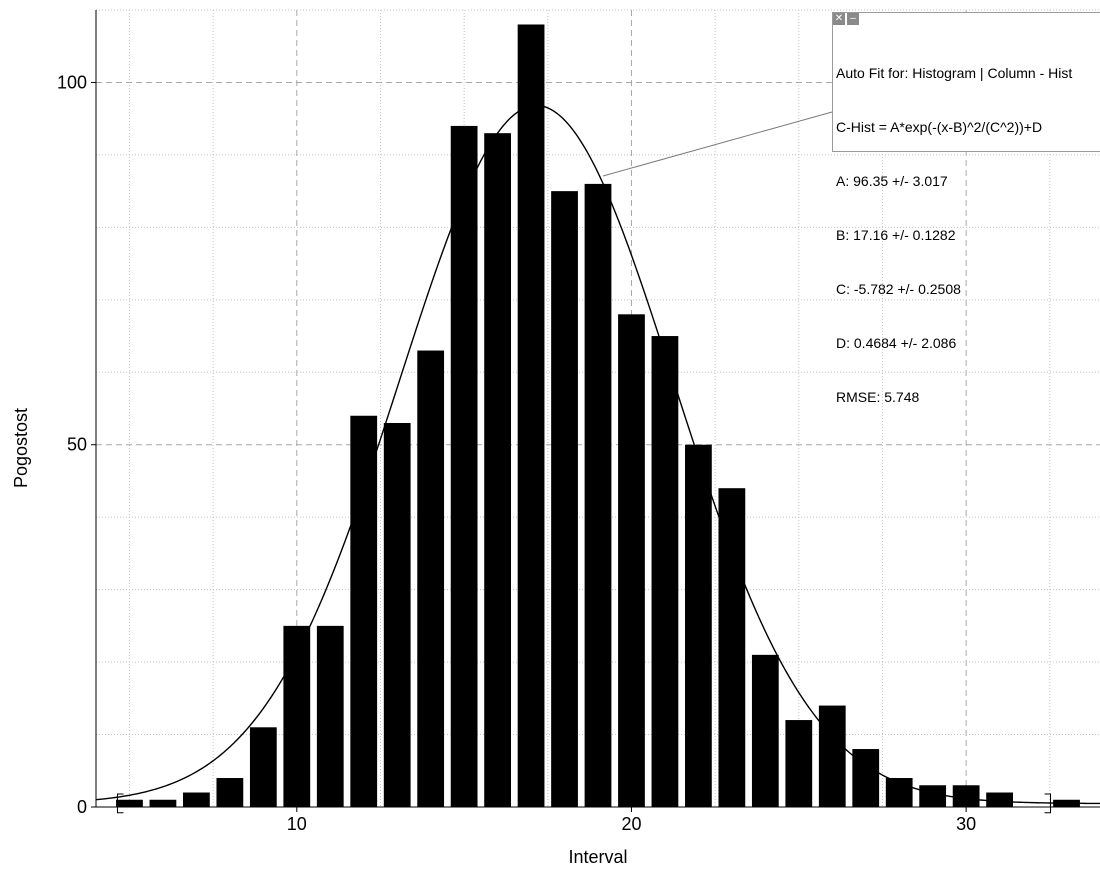 The image size is (1100, 872). I want to click on x-tick-label: 20, so click(631, 824).